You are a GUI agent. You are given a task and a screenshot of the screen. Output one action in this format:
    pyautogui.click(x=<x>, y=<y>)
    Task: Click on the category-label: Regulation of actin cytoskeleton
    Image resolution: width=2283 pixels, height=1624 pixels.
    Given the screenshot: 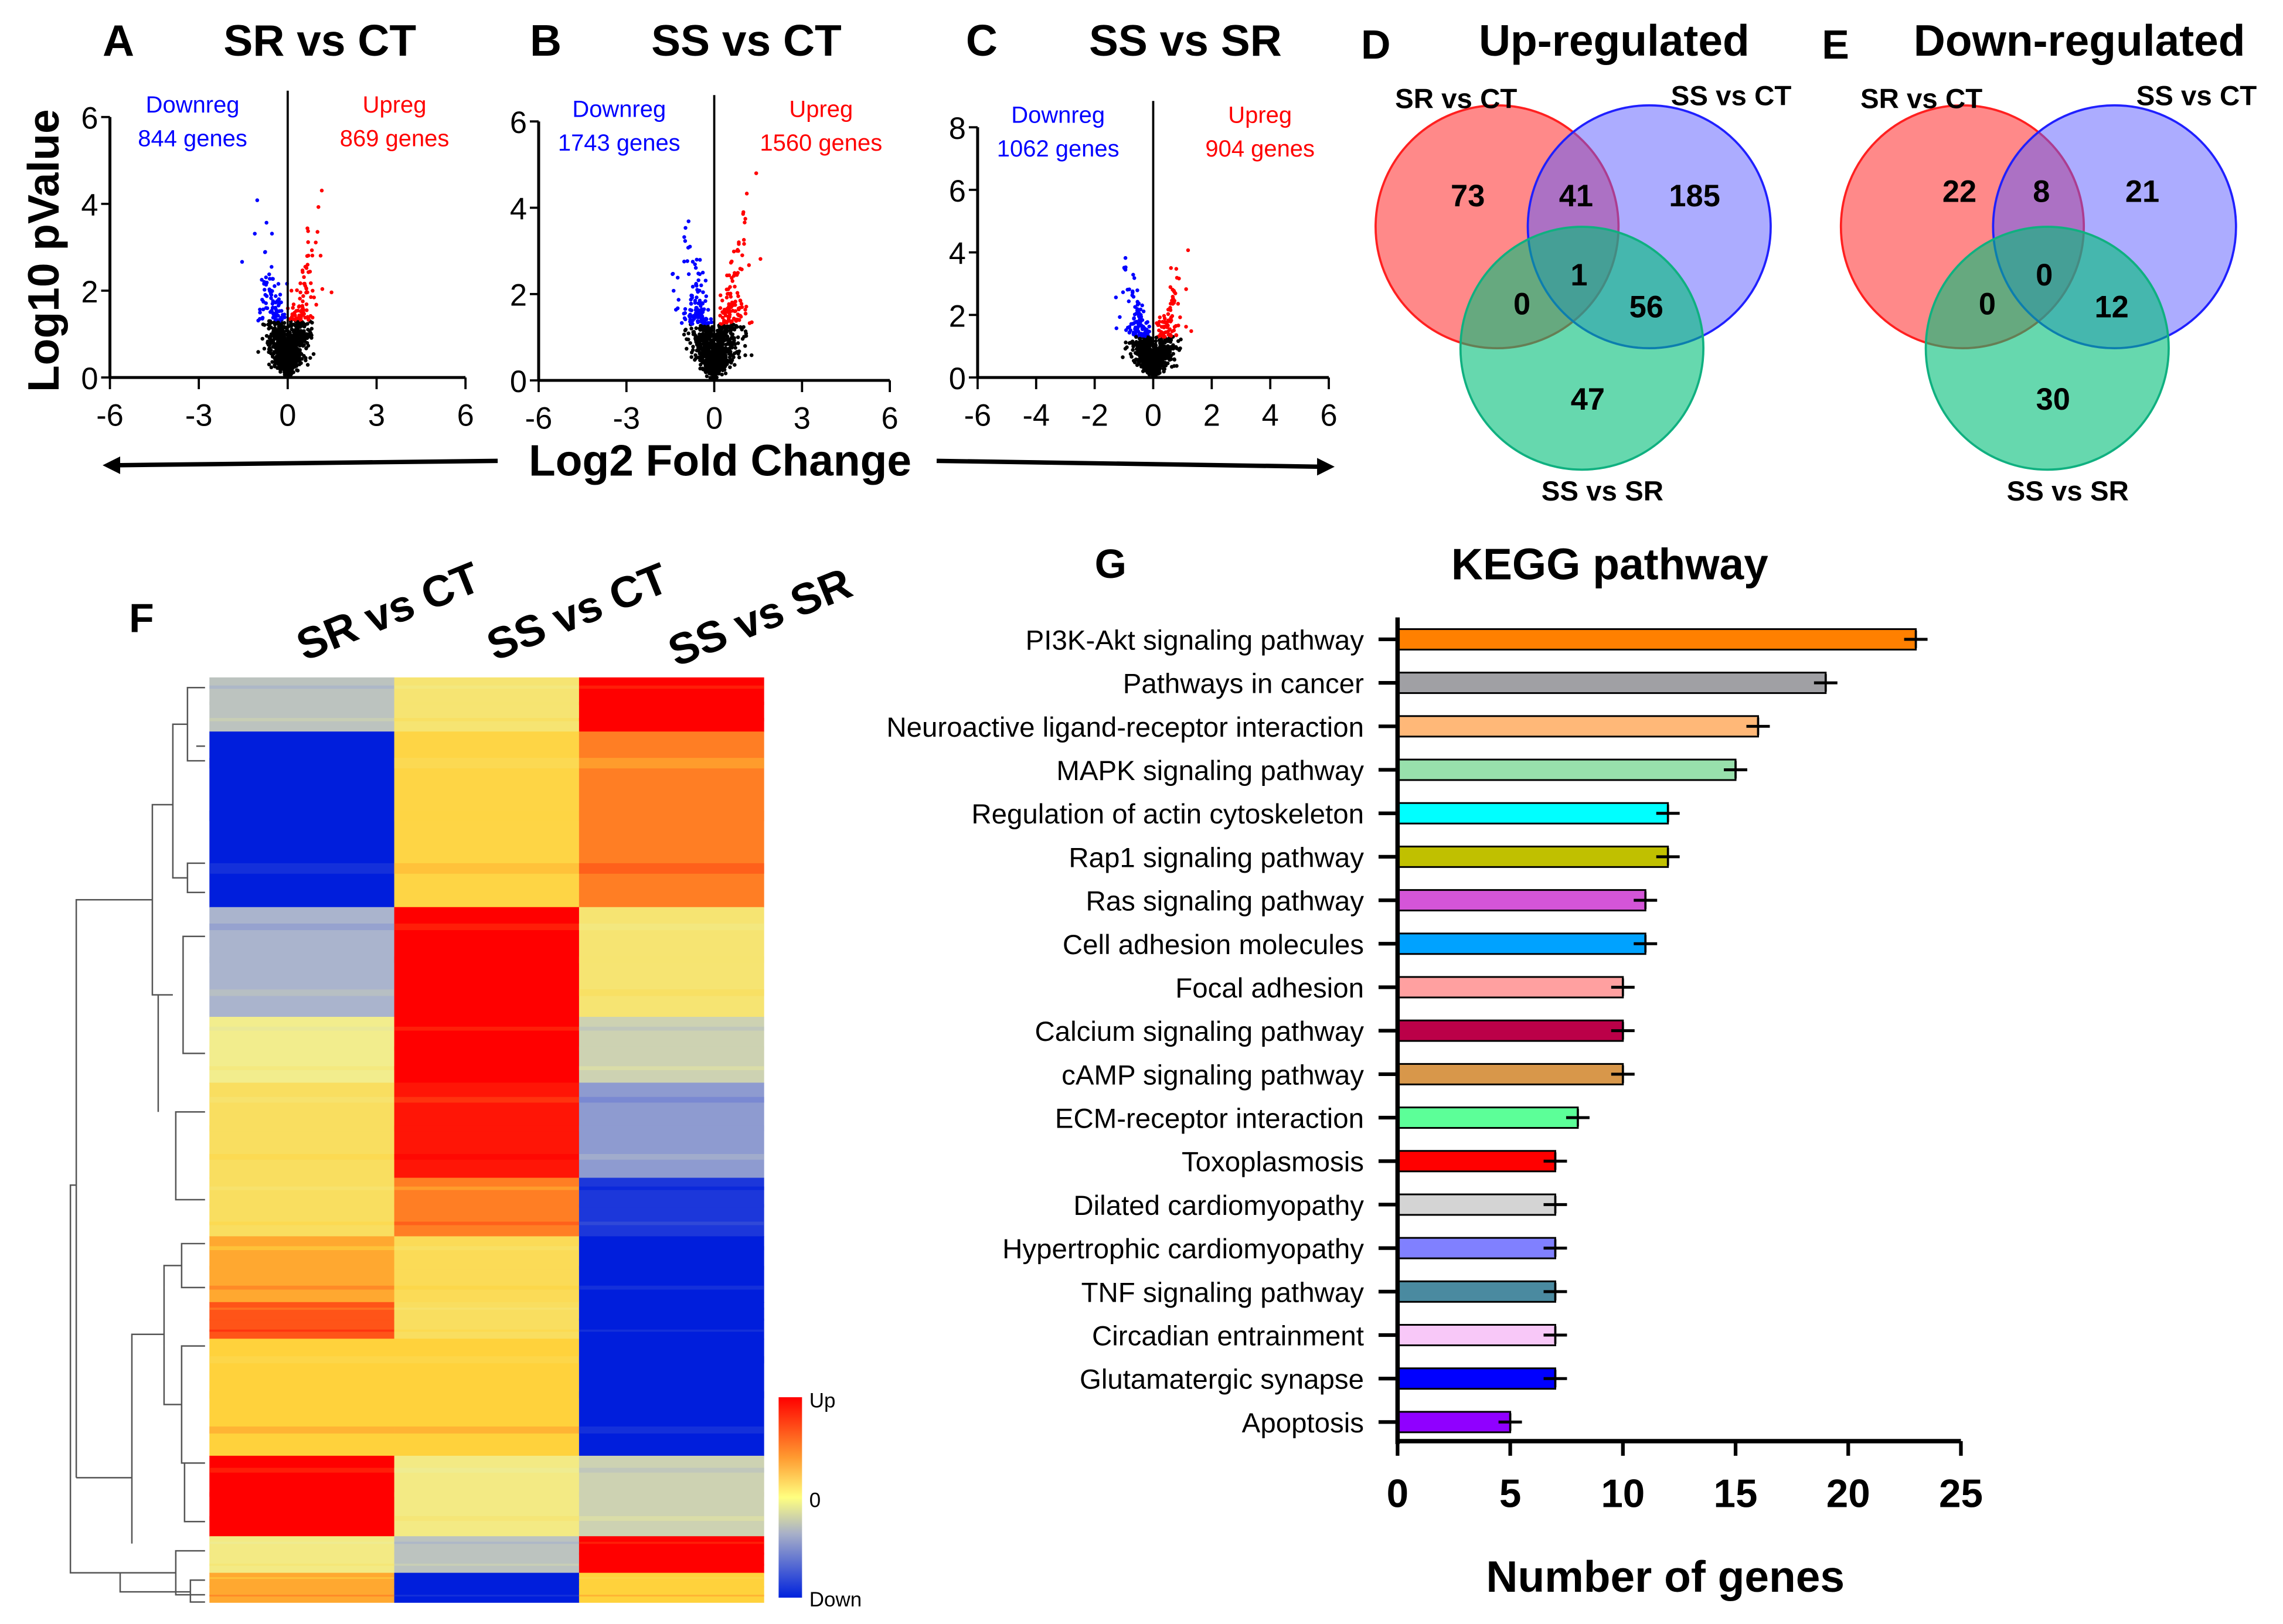 What is the action you would take?
    pyautogui.click(x=1167, y=814)
    